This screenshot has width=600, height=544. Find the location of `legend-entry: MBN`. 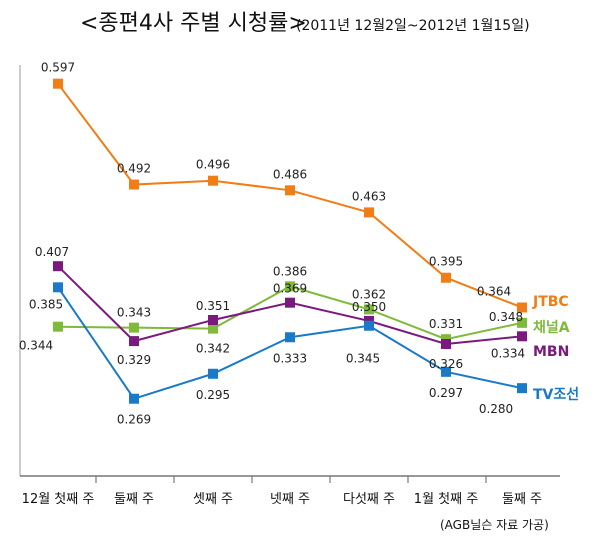

legend-entry: MBN is located at coordinates (551, 352).